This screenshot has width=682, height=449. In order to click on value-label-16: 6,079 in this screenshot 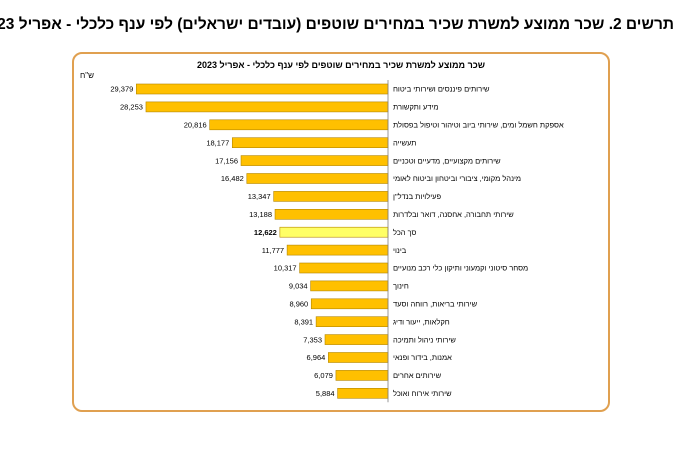, I will do `click(323, 375)`.